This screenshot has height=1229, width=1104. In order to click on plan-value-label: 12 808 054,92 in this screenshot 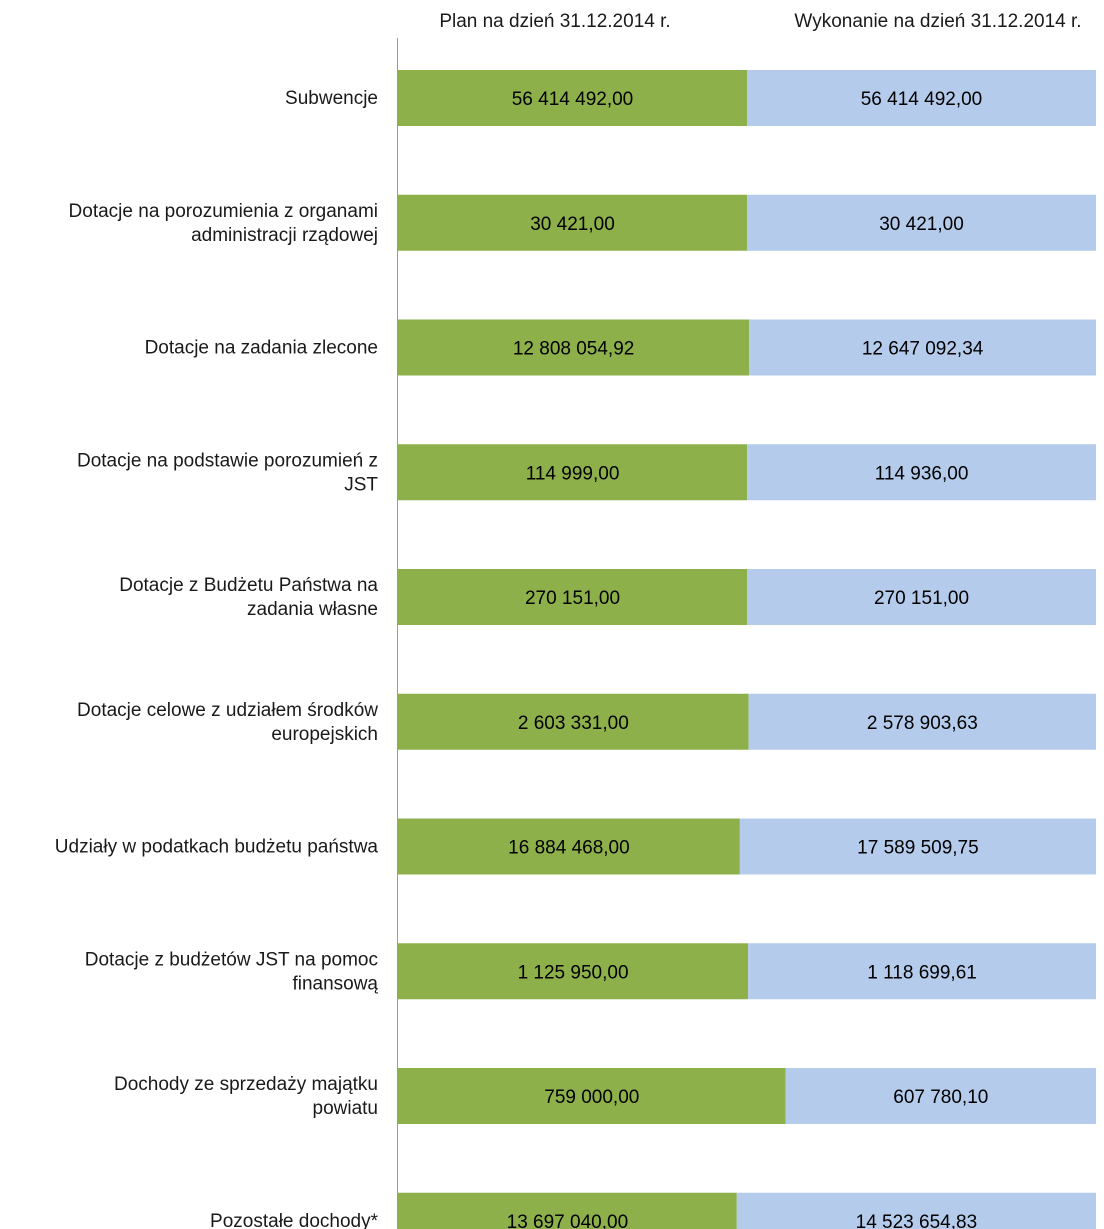, I will do `click(574, 349)`.